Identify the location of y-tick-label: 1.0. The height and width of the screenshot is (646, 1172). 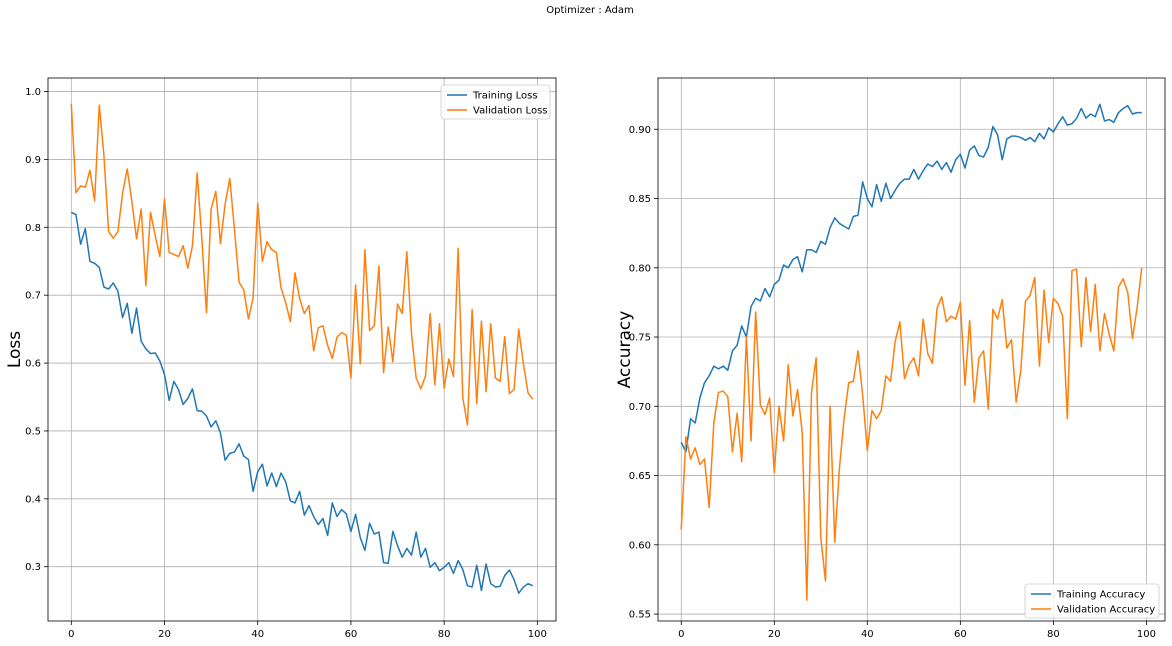
(33, 92).